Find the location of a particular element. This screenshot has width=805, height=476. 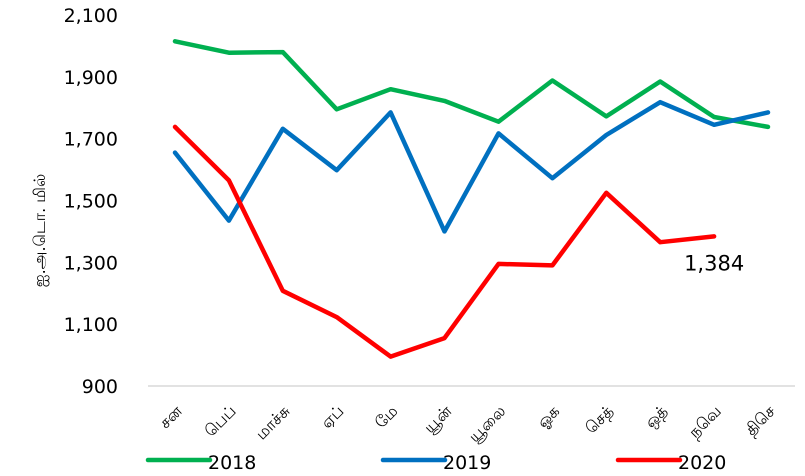

x-tick-label: ஏப் is located at coordinates (332, 416).